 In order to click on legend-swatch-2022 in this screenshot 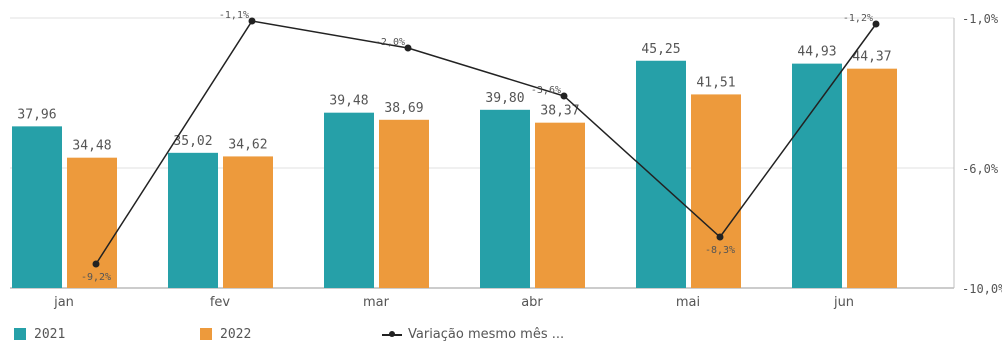, I will do `click(206, 334)`.